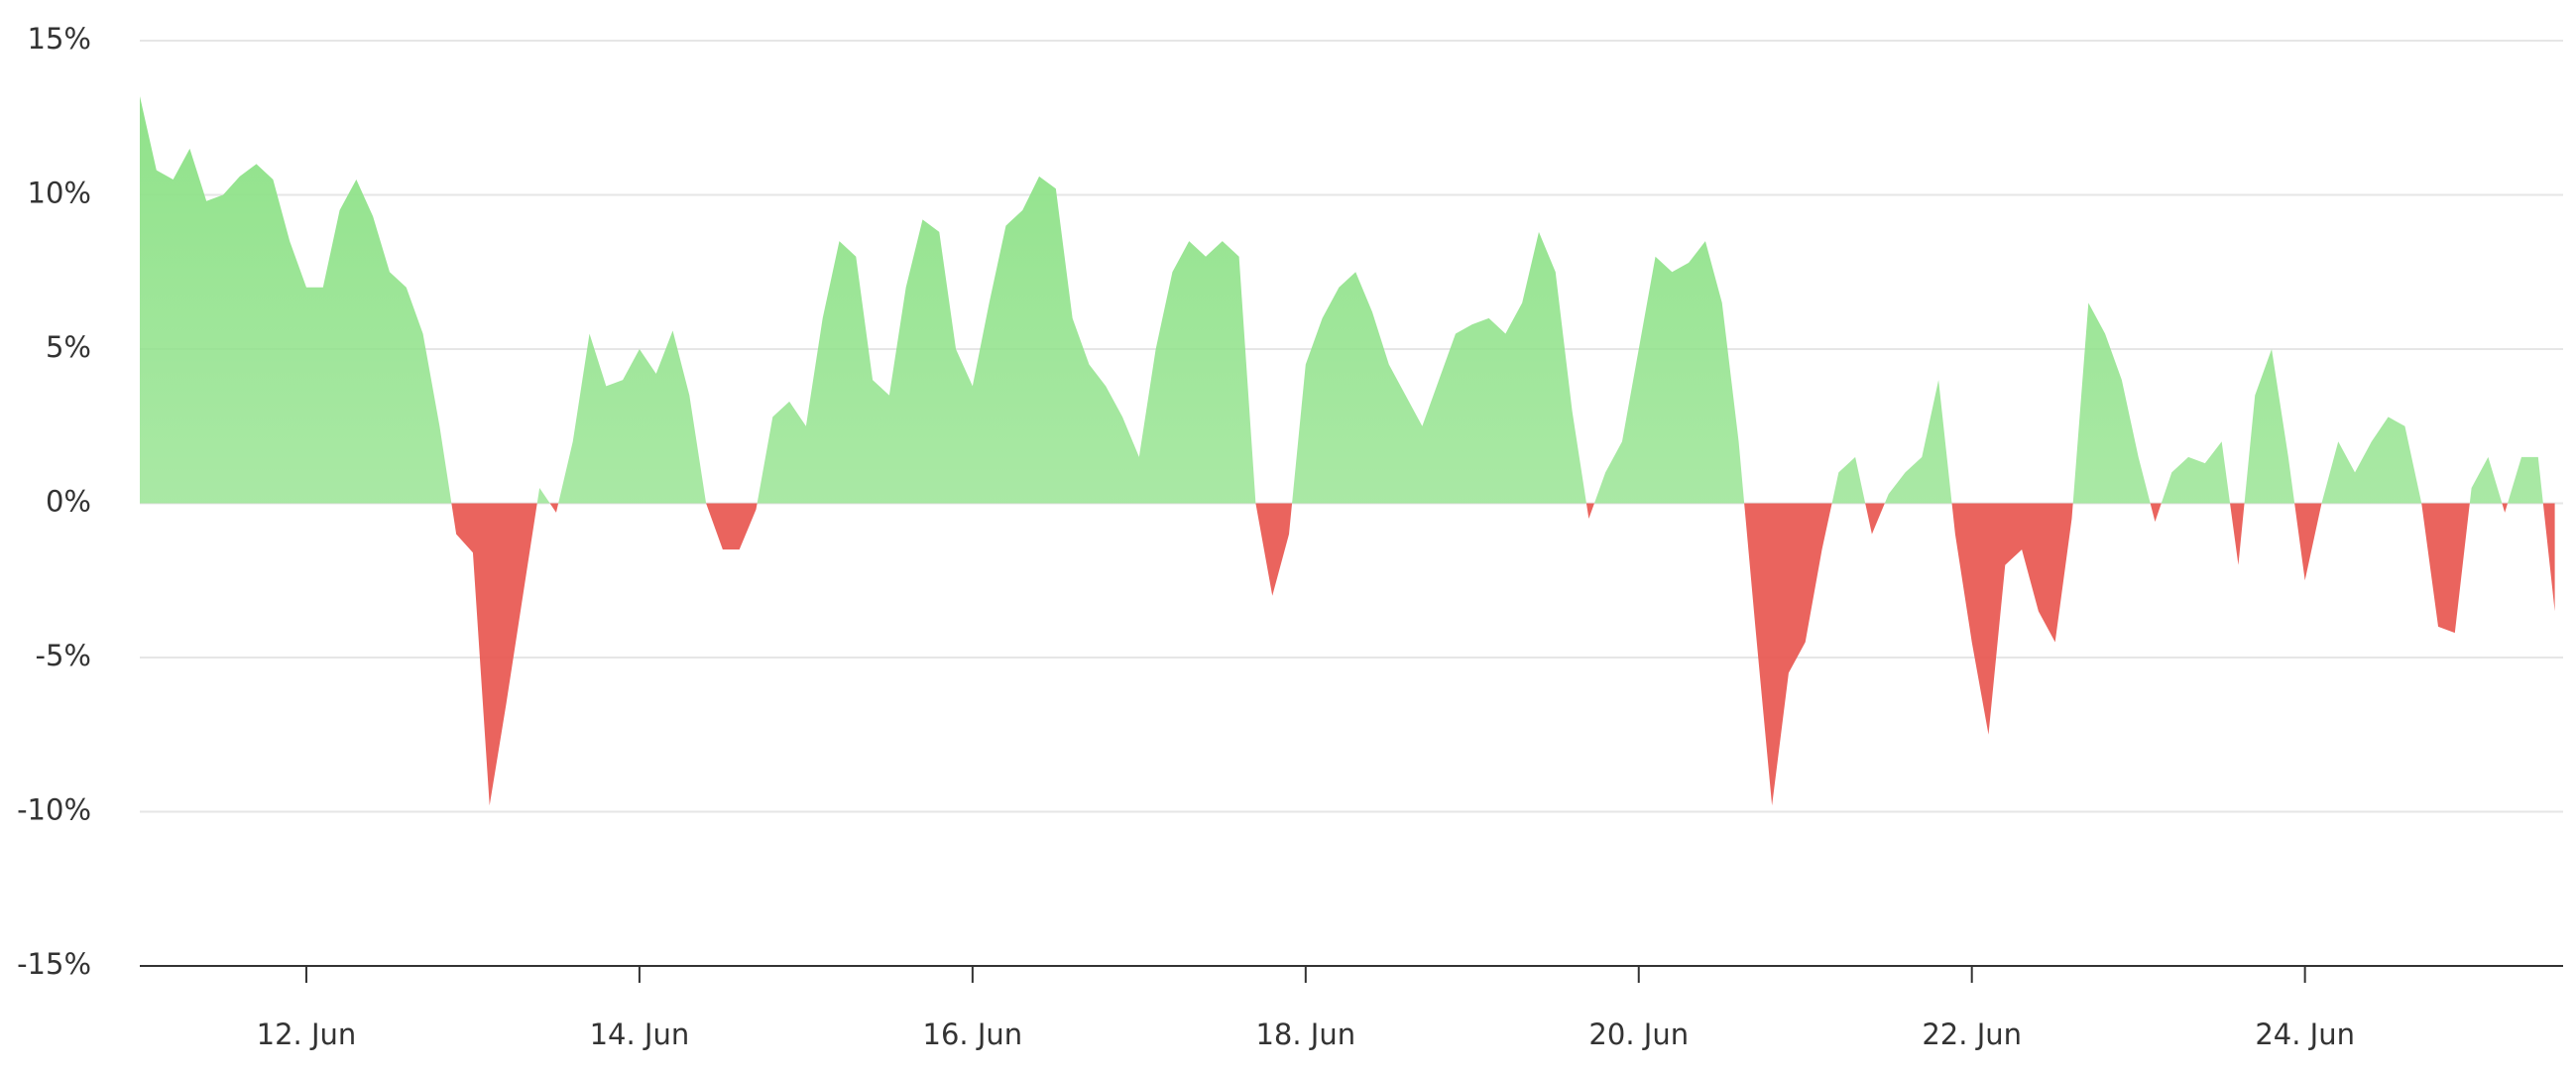  I want to click on x-tick-label: 24. Jun, so click(2305, 1034).